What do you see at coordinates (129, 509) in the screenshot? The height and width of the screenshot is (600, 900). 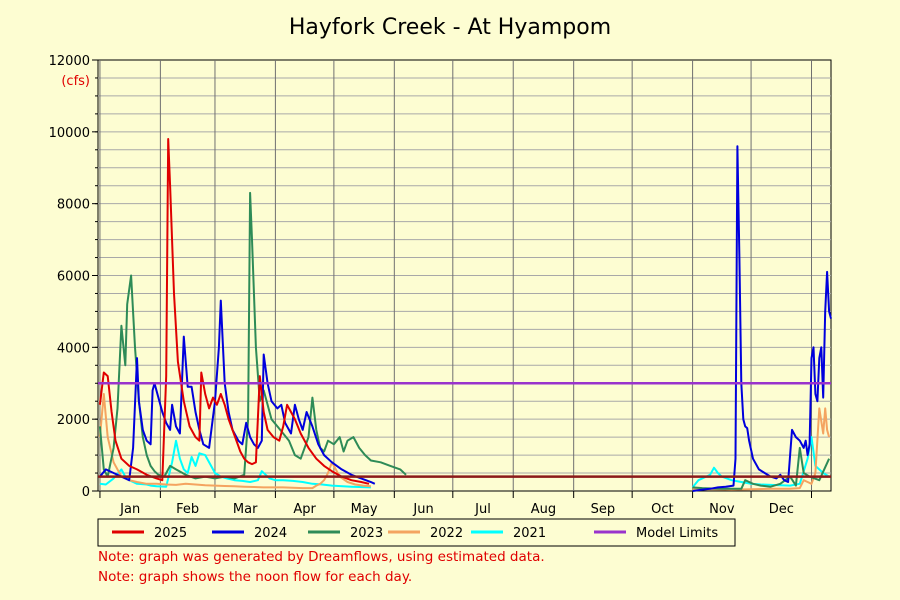 I see `x-tick-label: Jan` at bounding box center [129, 509].